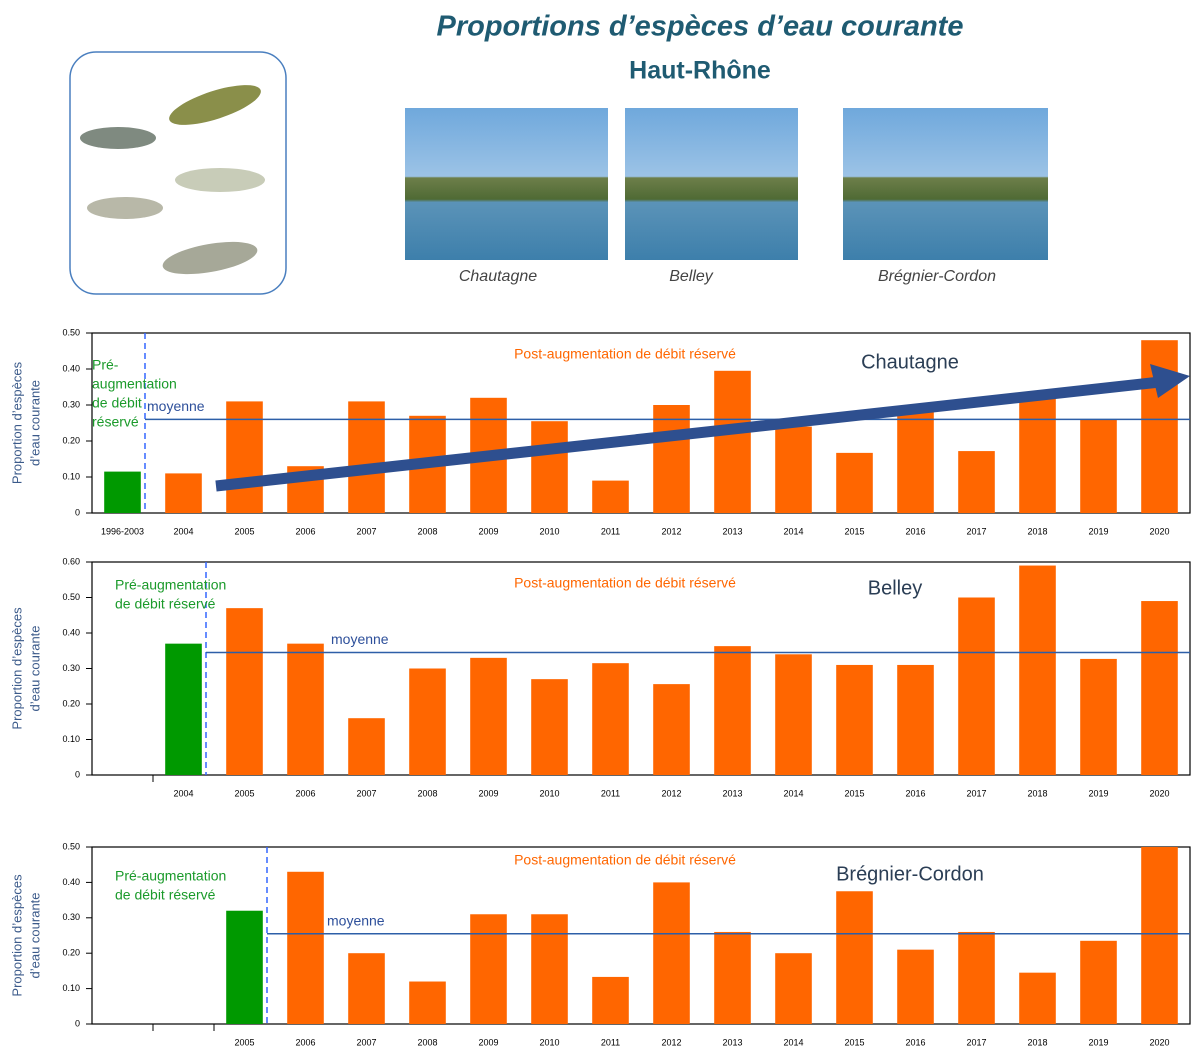 Image resolution: width=1200 pixels, height=1052 pixels. I want to click on y-tick-label: 0, so click(77, 774).